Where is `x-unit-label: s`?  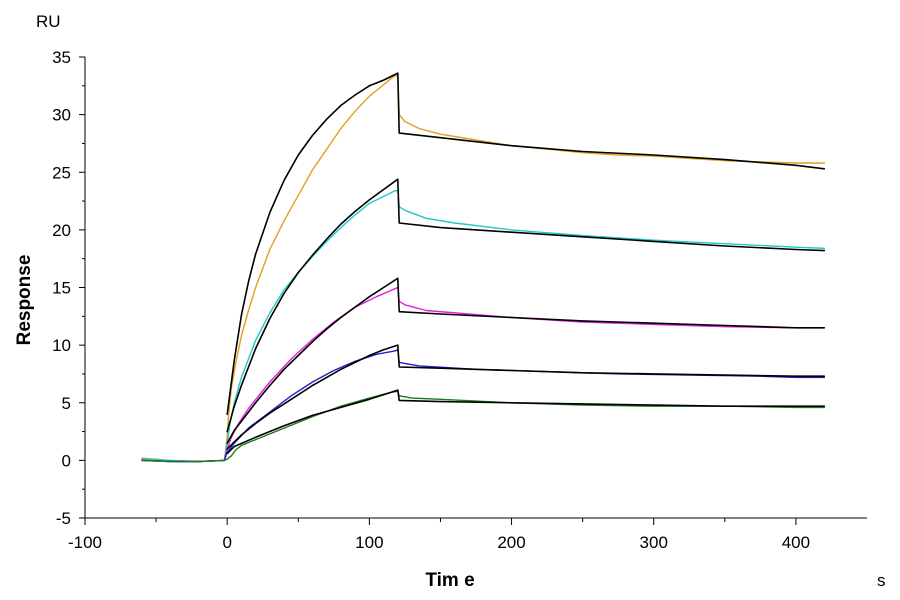
x-unit-label: s is located at coordinates (881, 580).